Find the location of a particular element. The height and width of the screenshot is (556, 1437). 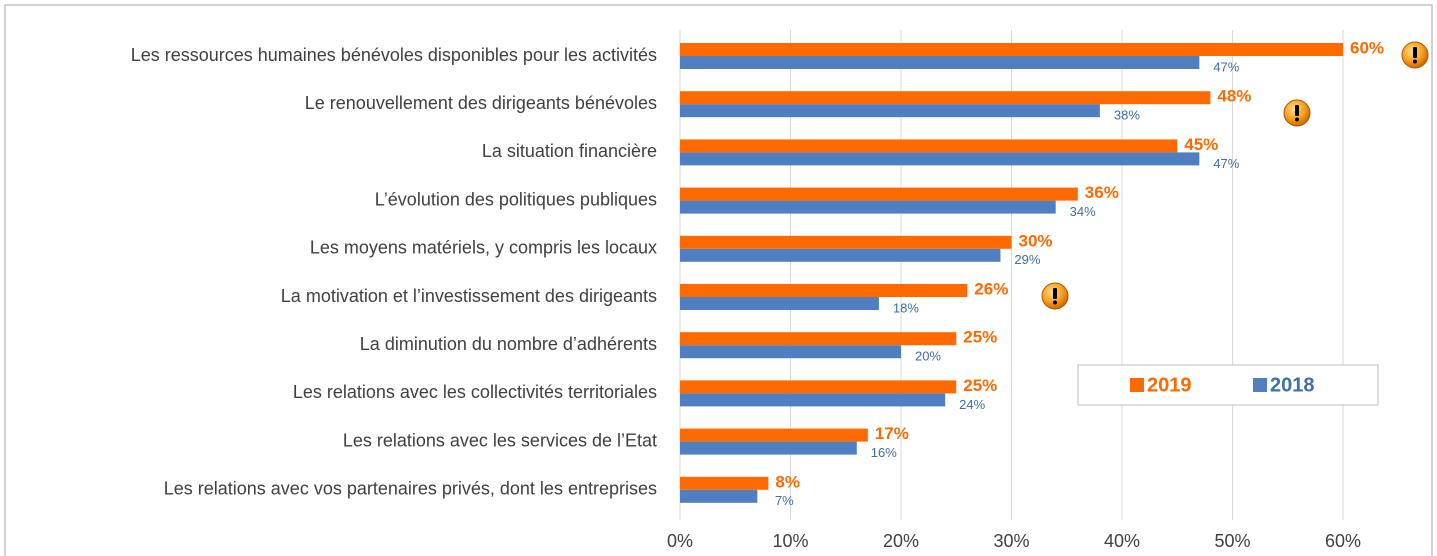

data-label: 29% is located at coordinates (1027, 259).